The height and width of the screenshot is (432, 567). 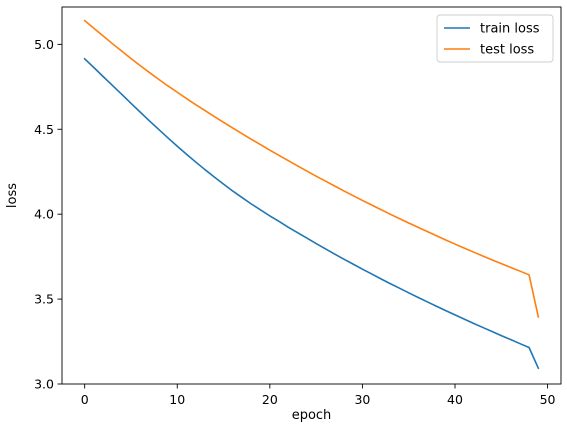 What do you see at coordinates (44, 384) in the screenshot?
I see `y-tick-label: 3.0` at bounding box center [44, 384].